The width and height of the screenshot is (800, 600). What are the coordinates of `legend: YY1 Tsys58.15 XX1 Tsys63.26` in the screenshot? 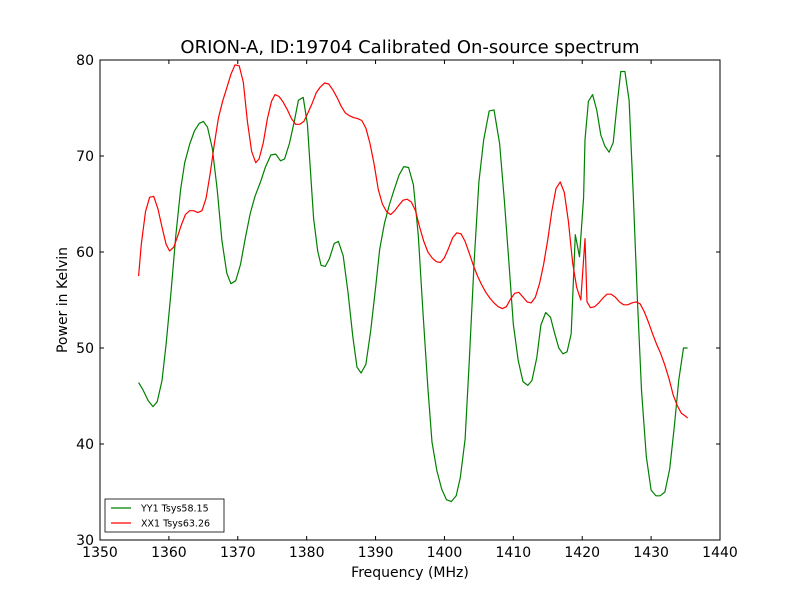 It's located at (164, 515).